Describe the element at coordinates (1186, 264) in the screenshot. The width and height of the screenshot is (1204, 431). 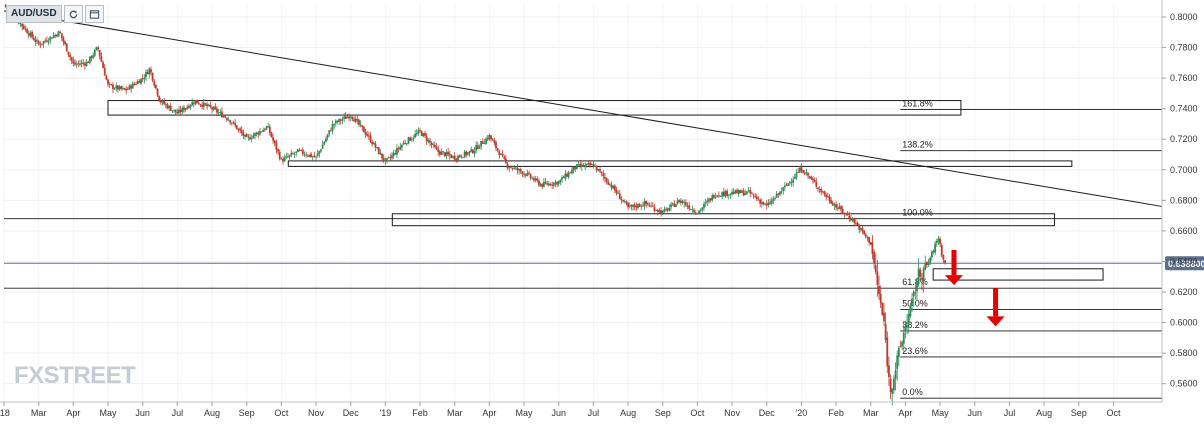
I see `current-price-label: 0.638800` at that location.